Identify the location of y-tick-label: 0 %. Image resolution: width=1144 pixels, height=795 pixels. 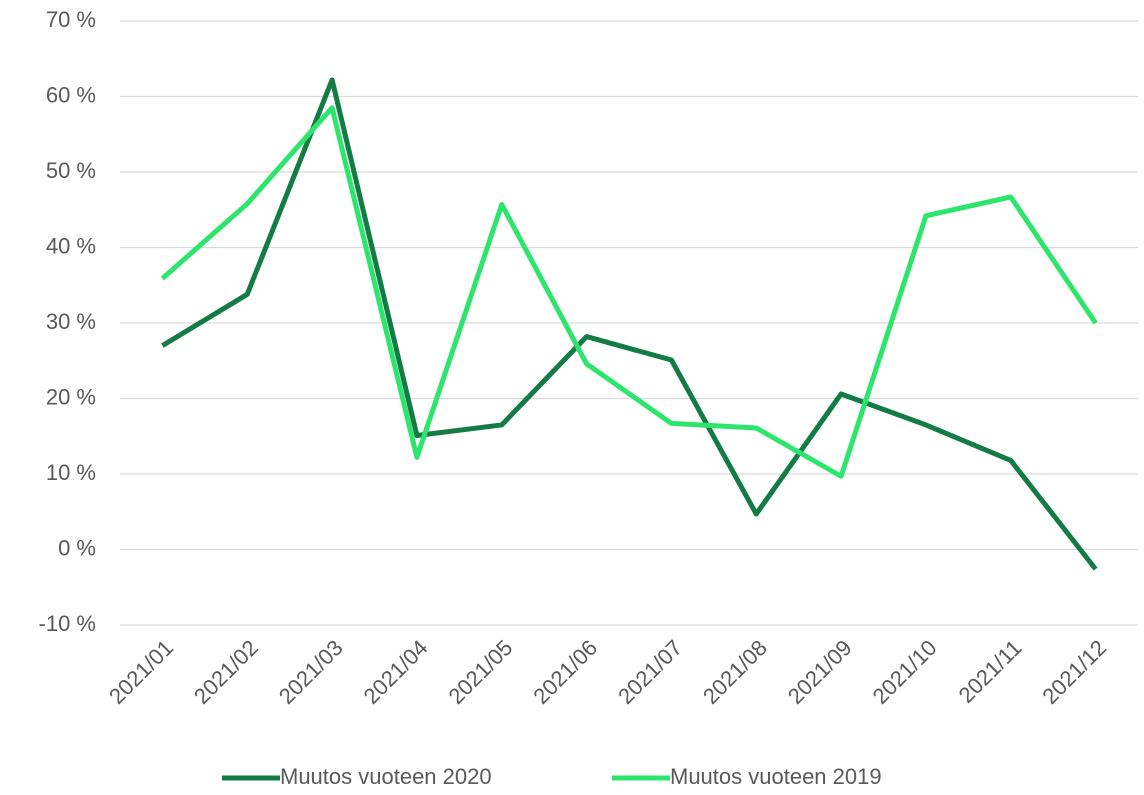
(77, 547).